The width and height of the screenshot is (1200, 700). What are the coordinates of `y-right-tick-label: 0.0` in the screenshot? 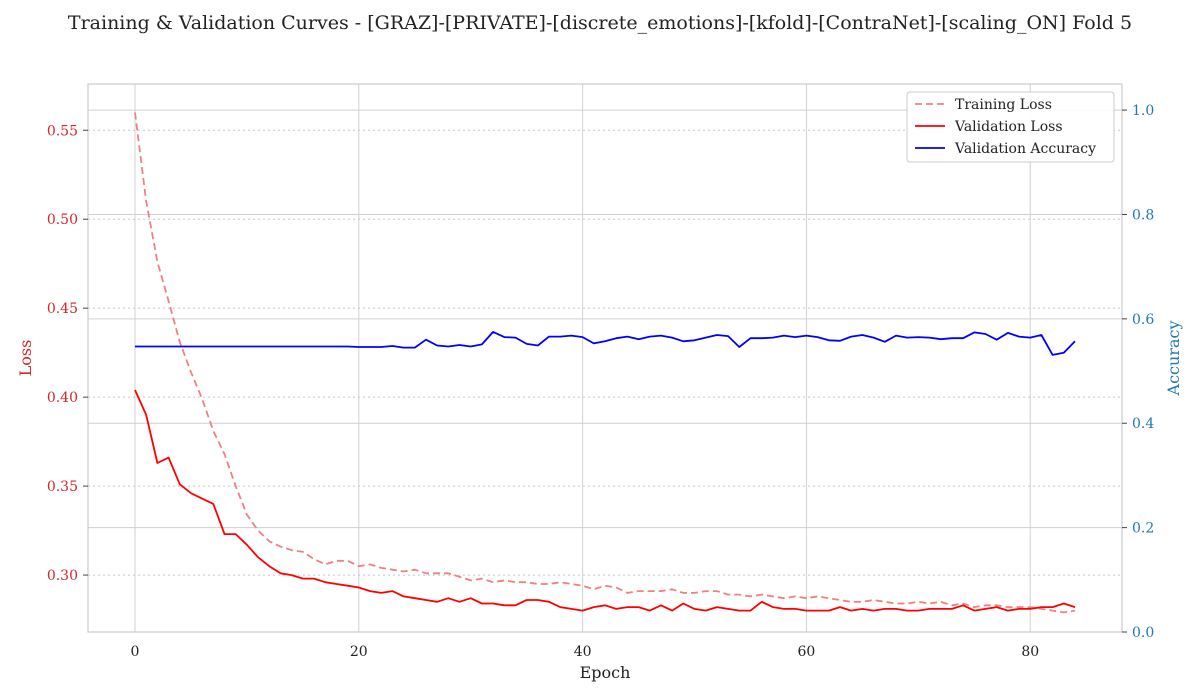 It's located at (1143, 633).